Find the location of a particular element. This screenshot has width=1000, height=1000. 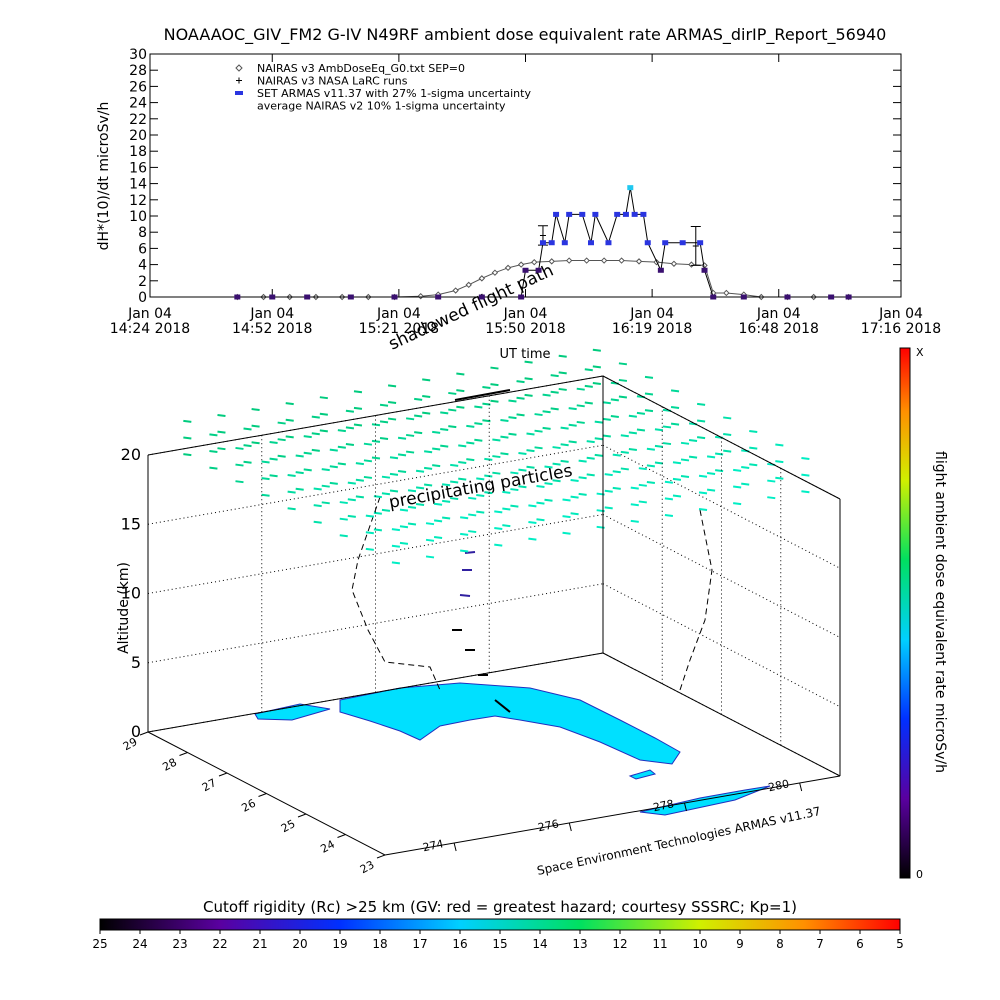

rc-tick-label: 17 is located at coordinates (419, 944).